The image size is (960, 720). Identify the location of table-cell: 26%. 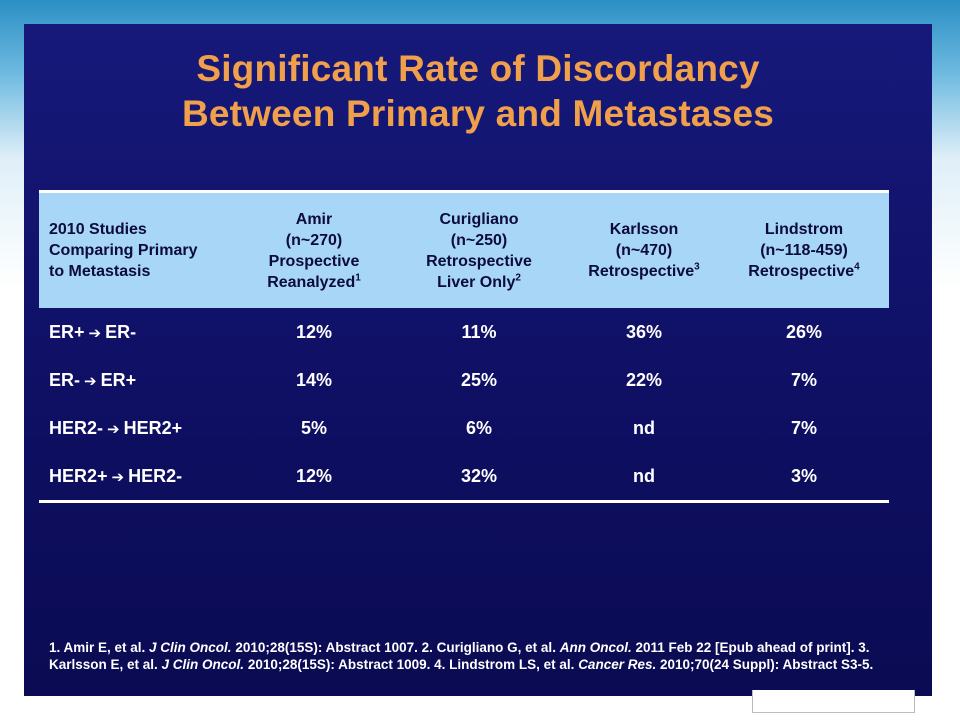
(804, 331).